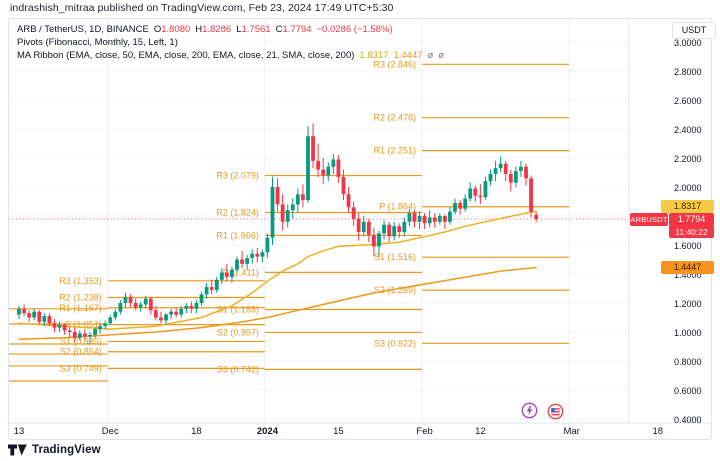 The width and height of the screenshot is (720, 461). What do you see at coordinates (430, 55) in the screenshot?
I see `ma-empty-value-1: ø` at bounding box center [430, 55].